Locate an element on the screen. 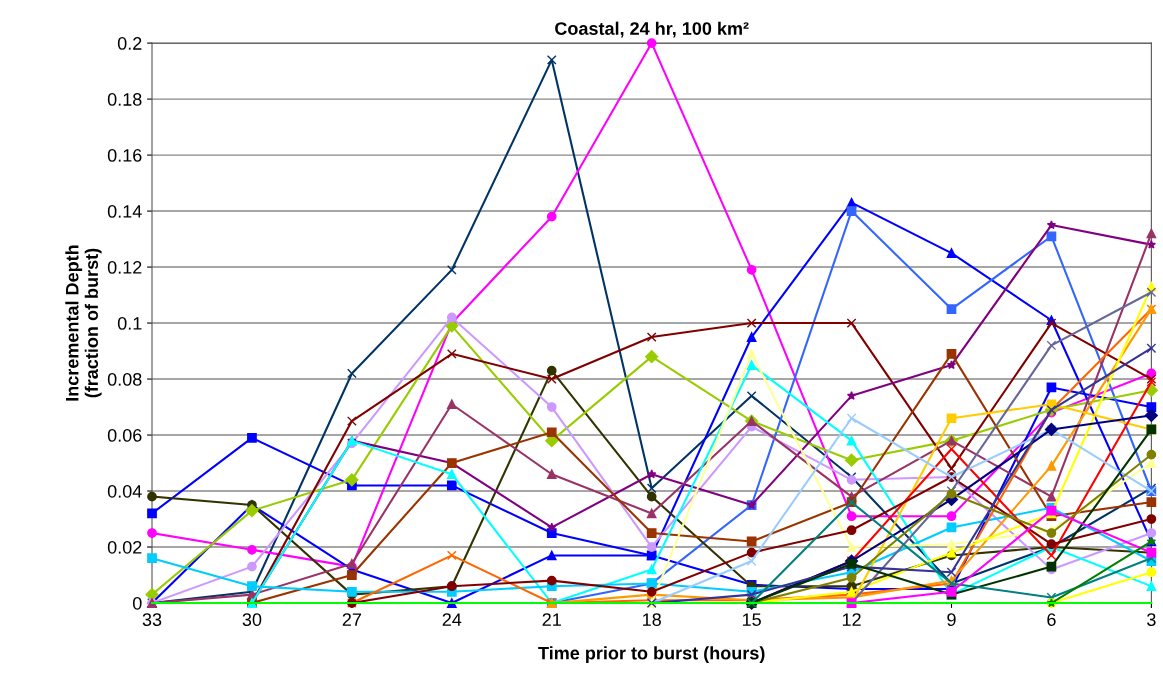 Image resolution: width=1163 pixels, height=684 pixels. x-tick-label: 12 is located at coordinates (851, 619).